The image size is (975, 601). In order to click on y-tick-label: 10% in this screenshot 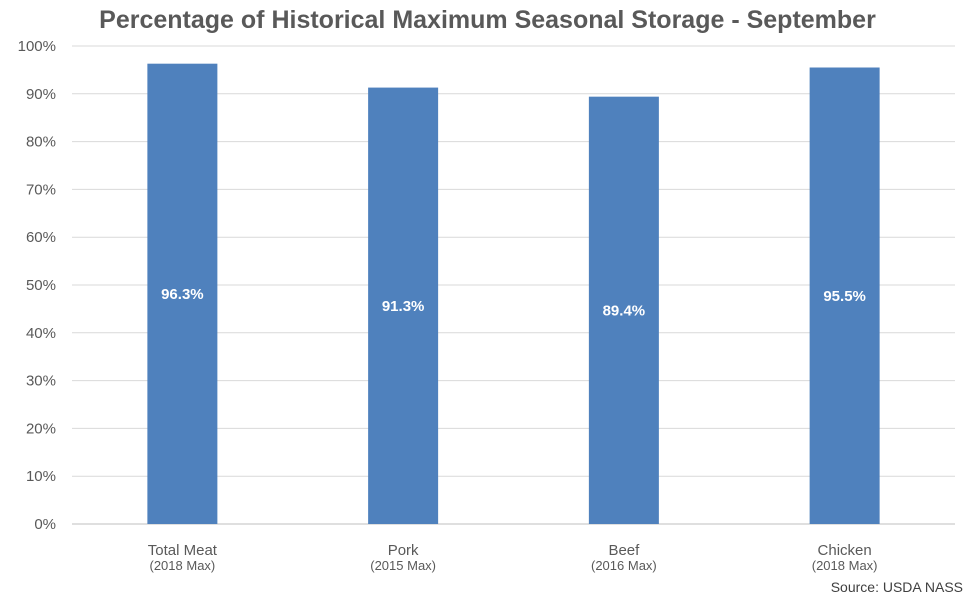, I will do `click(41, 476)`.